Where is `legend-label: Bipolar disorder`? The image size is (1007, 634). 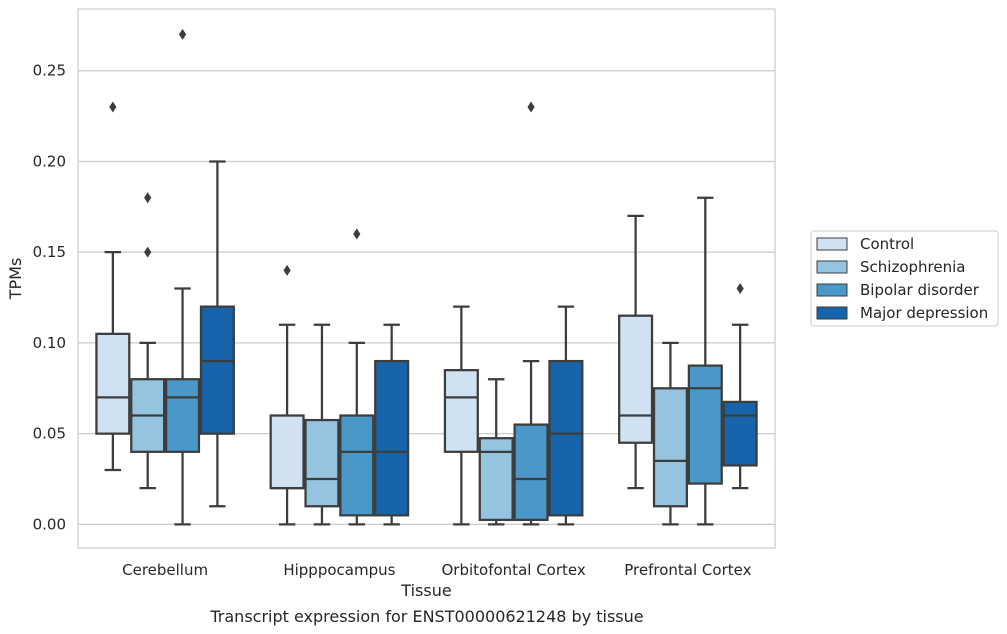
legend-label: Bipolar disorder is located at coordinates (920, 290).